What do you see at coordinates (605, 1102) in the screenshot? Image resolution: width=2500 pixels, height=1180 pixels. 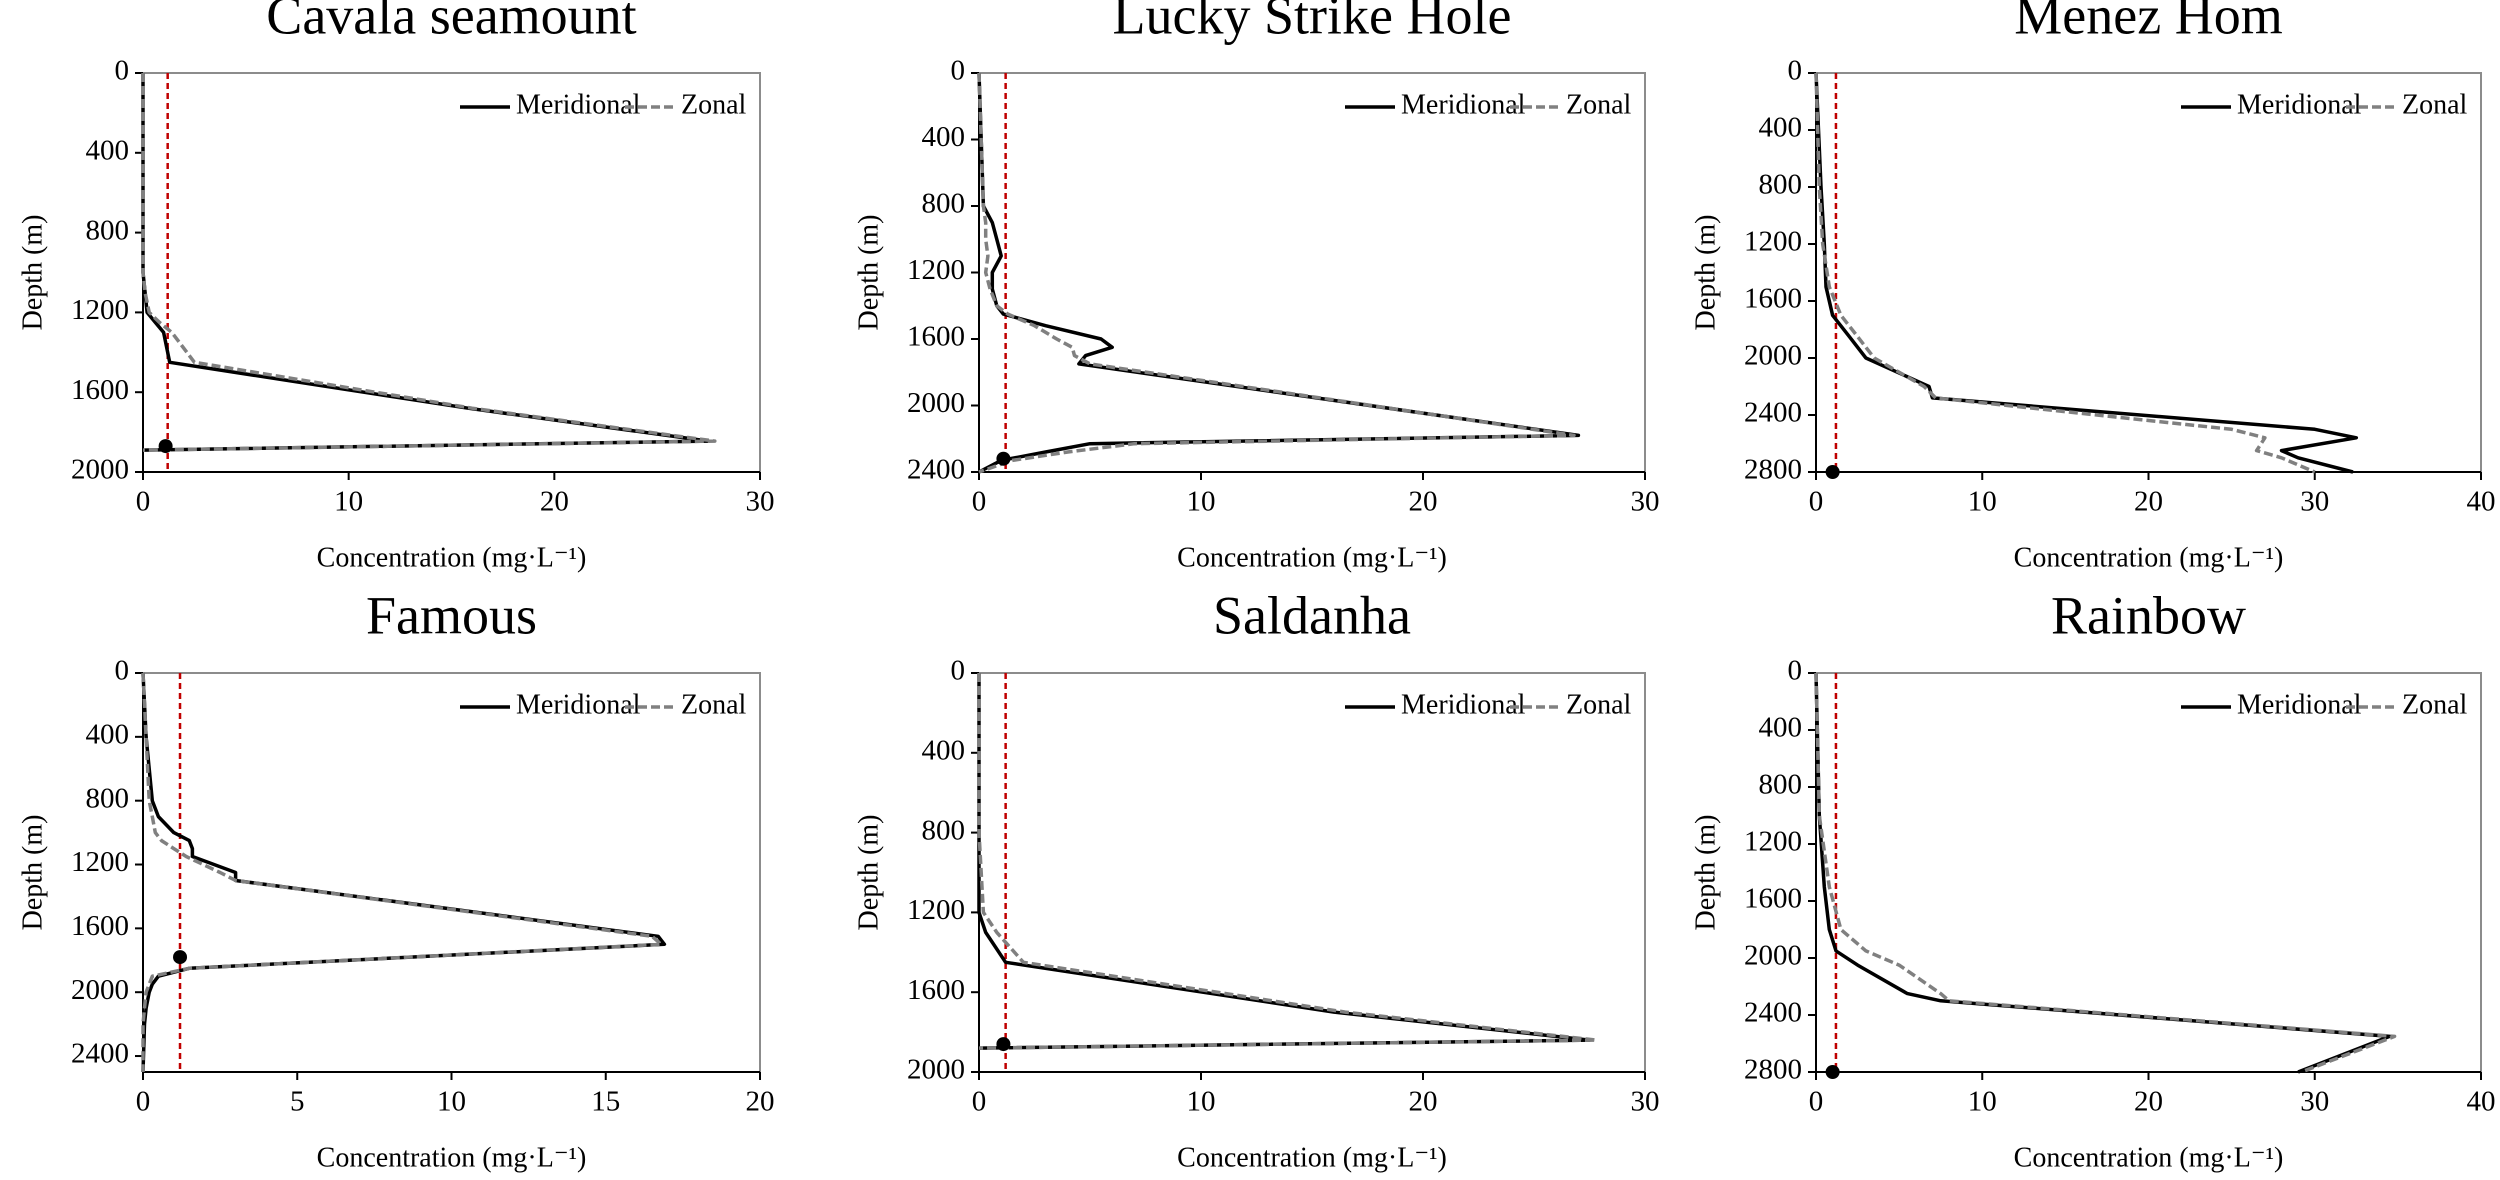 I see `x-tick-label: 15` at bounding box center [605, 1102].